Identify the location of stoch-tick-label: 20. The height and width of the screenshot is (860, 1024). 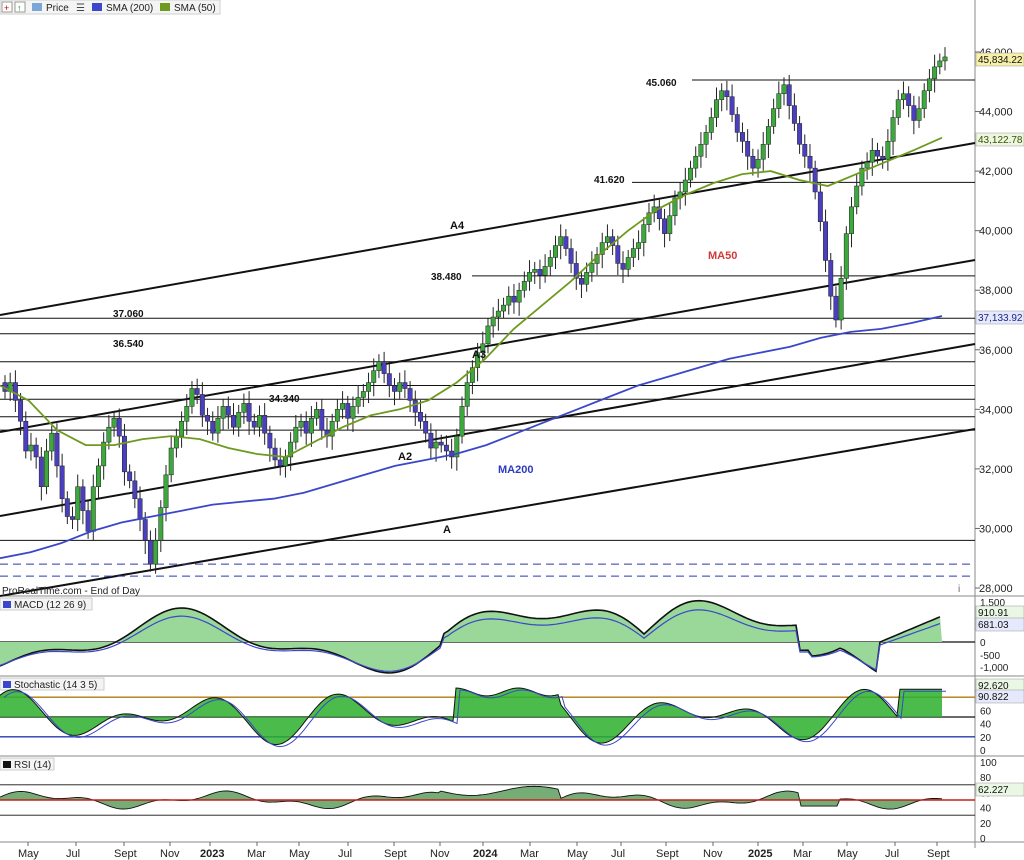
(986, 738).